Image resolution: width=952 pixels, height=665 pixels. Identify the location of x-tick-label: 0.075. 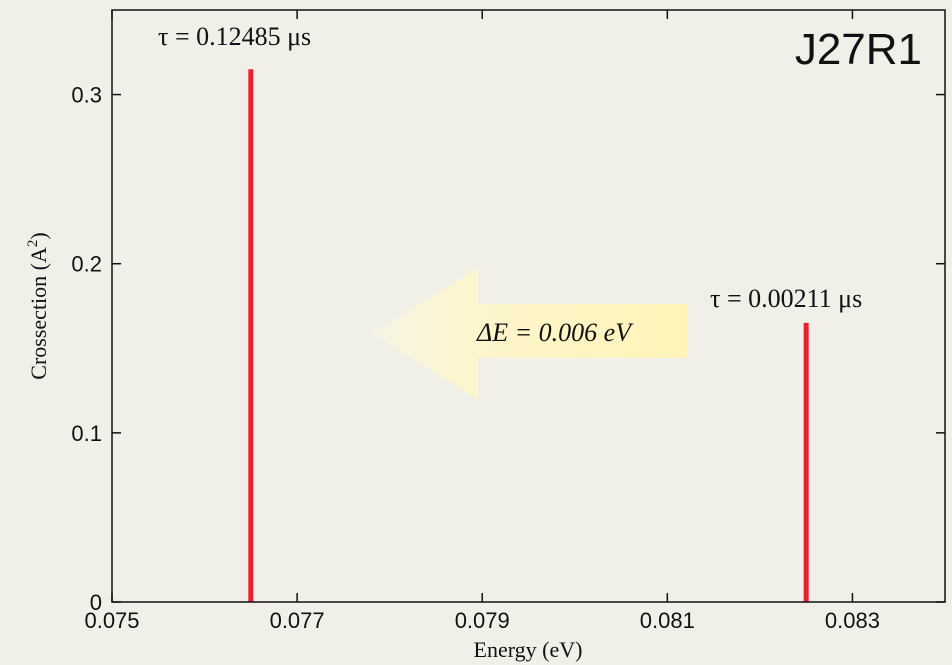
(111, 620).